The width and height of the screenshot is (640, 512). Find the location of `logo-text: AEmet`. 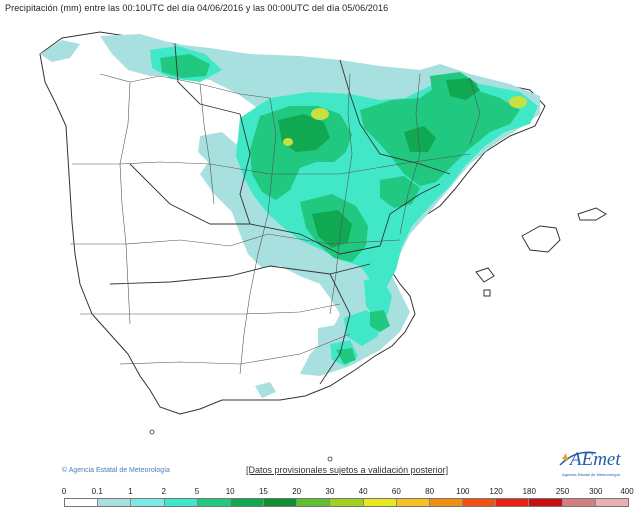

logo-text: AEmet is located at coordinates (595, 459).